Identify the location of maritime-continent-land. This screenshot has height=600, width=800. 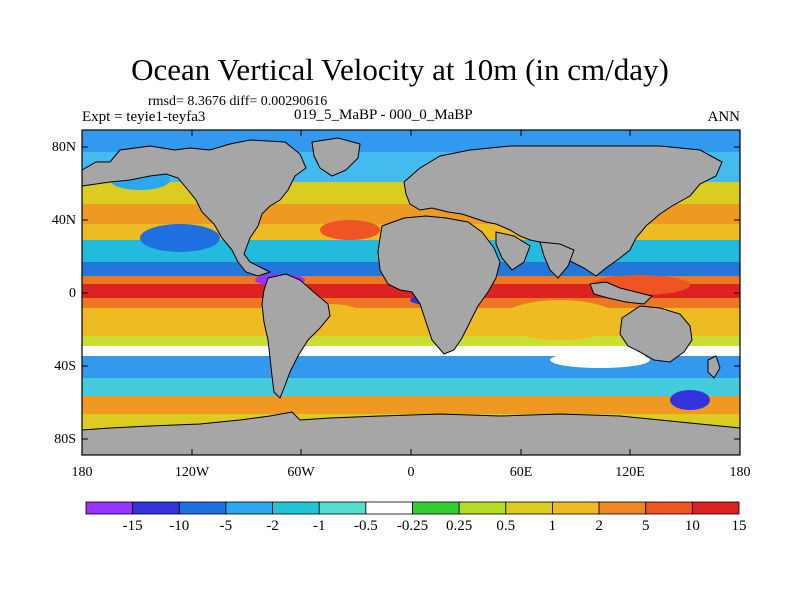
(621, 293).